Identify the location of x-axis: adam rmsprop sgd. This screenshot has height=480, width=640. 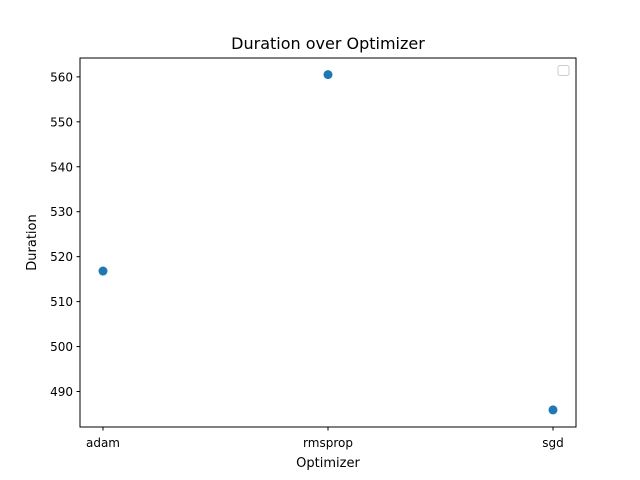
(325, 438).